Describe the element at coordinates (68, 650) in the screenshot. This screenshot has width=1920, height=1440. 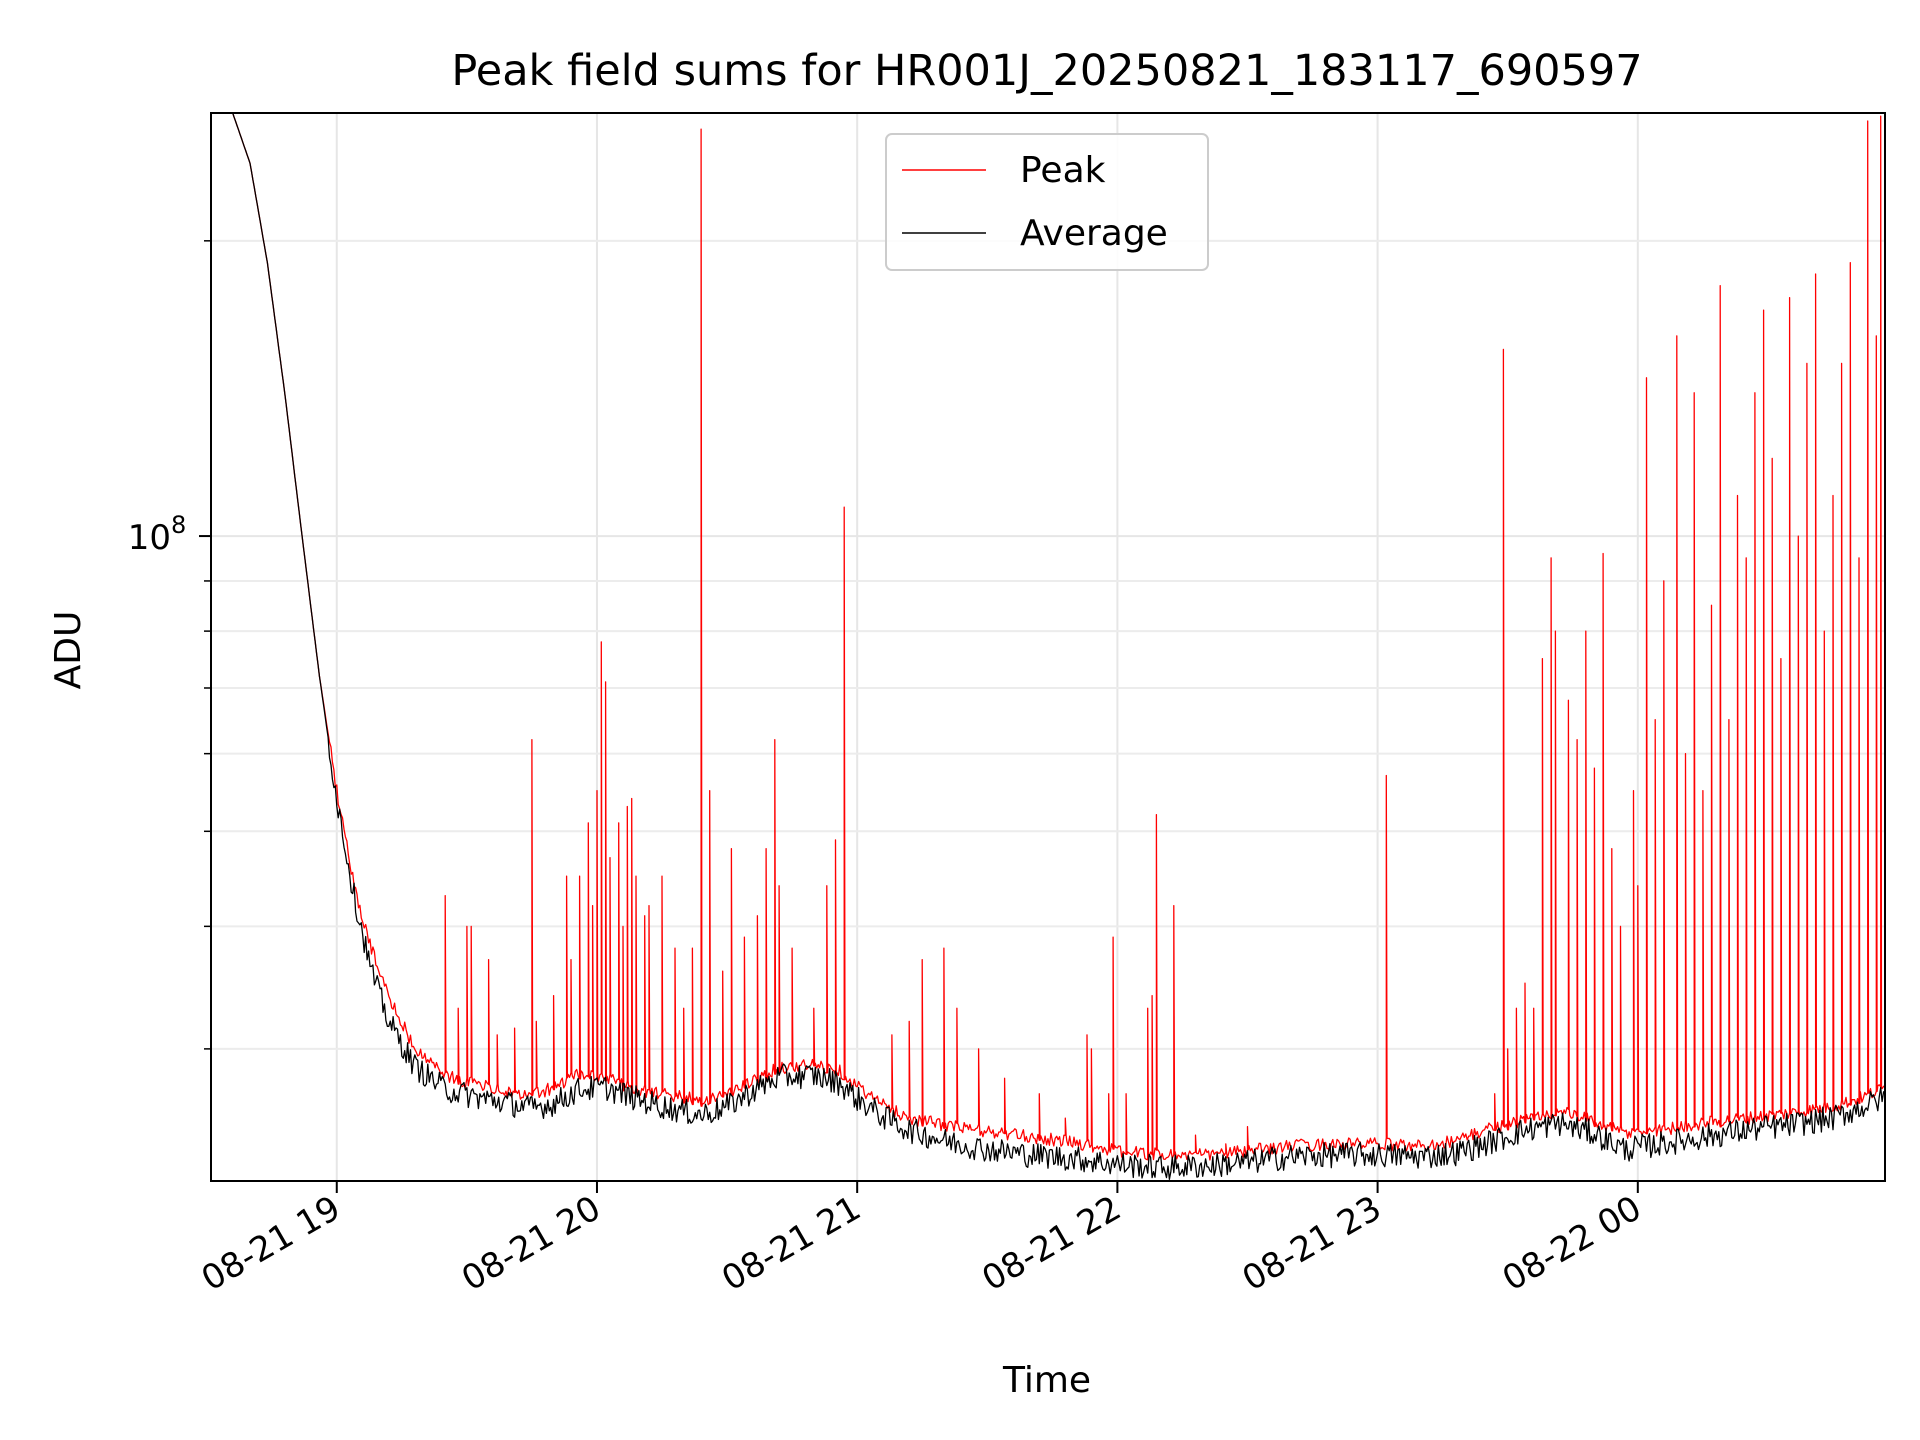
I see `y-axis-label: ADU` at that location.